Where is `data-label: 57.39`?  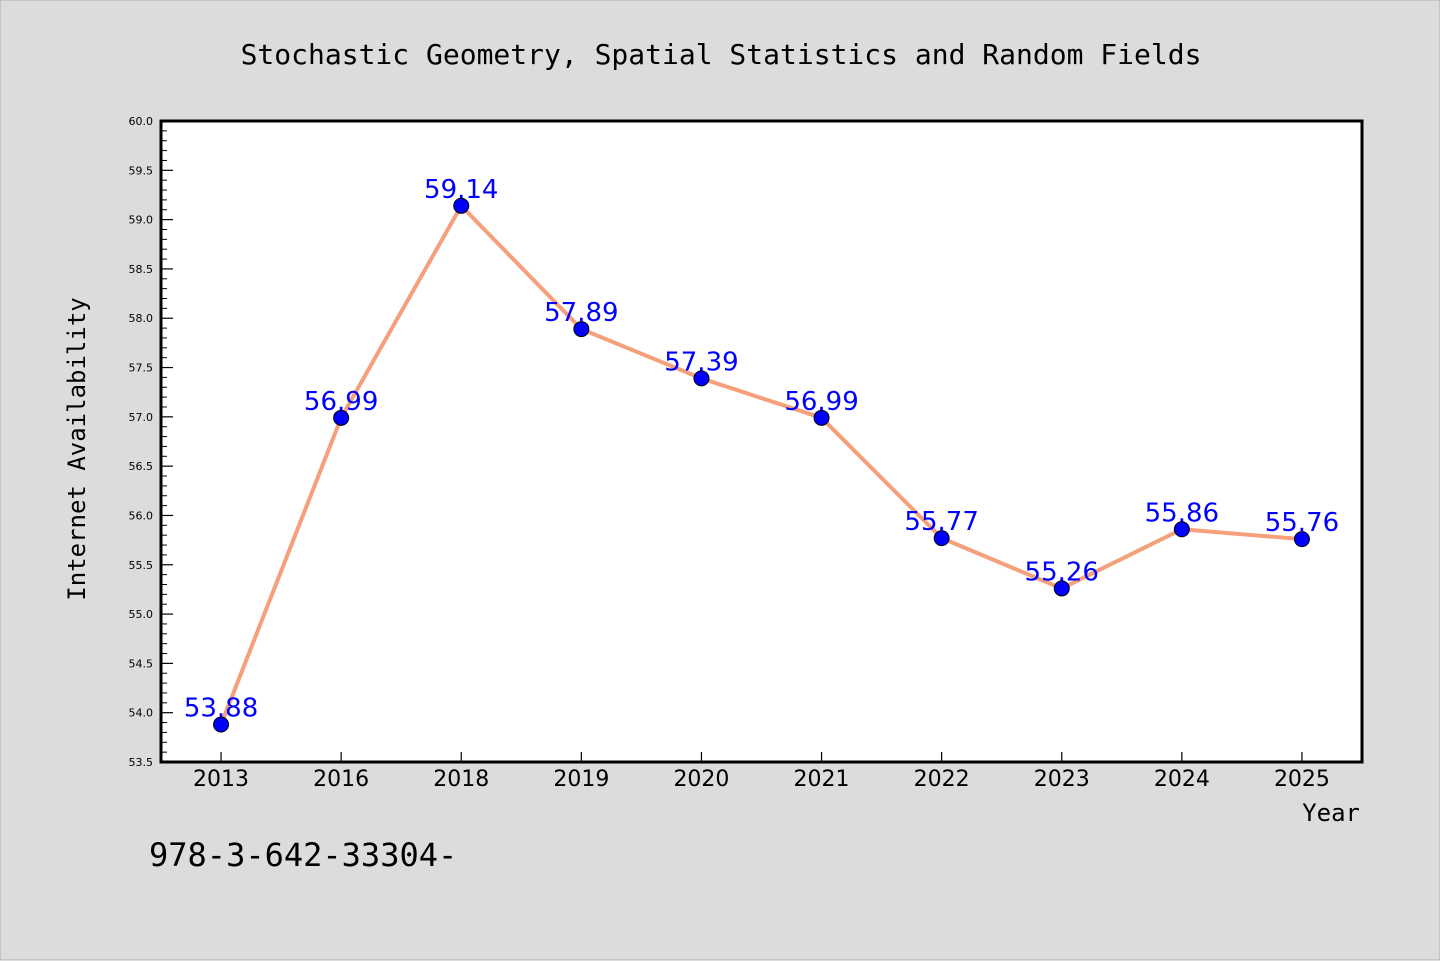
data-label: 57.39 is located at coordinates (701, 362).